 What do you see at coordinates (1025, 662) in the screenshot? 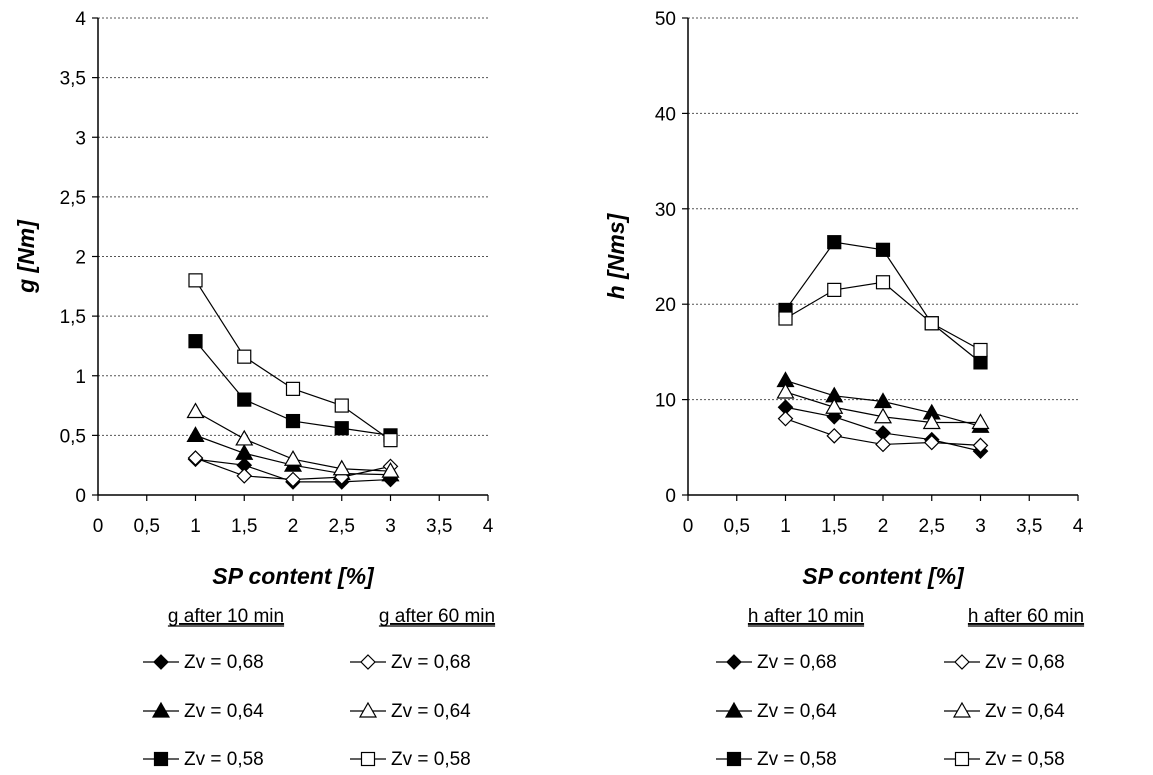
I see `h-chart-legend-label: Zv = 0,68` at bounding box center [1025, 662].